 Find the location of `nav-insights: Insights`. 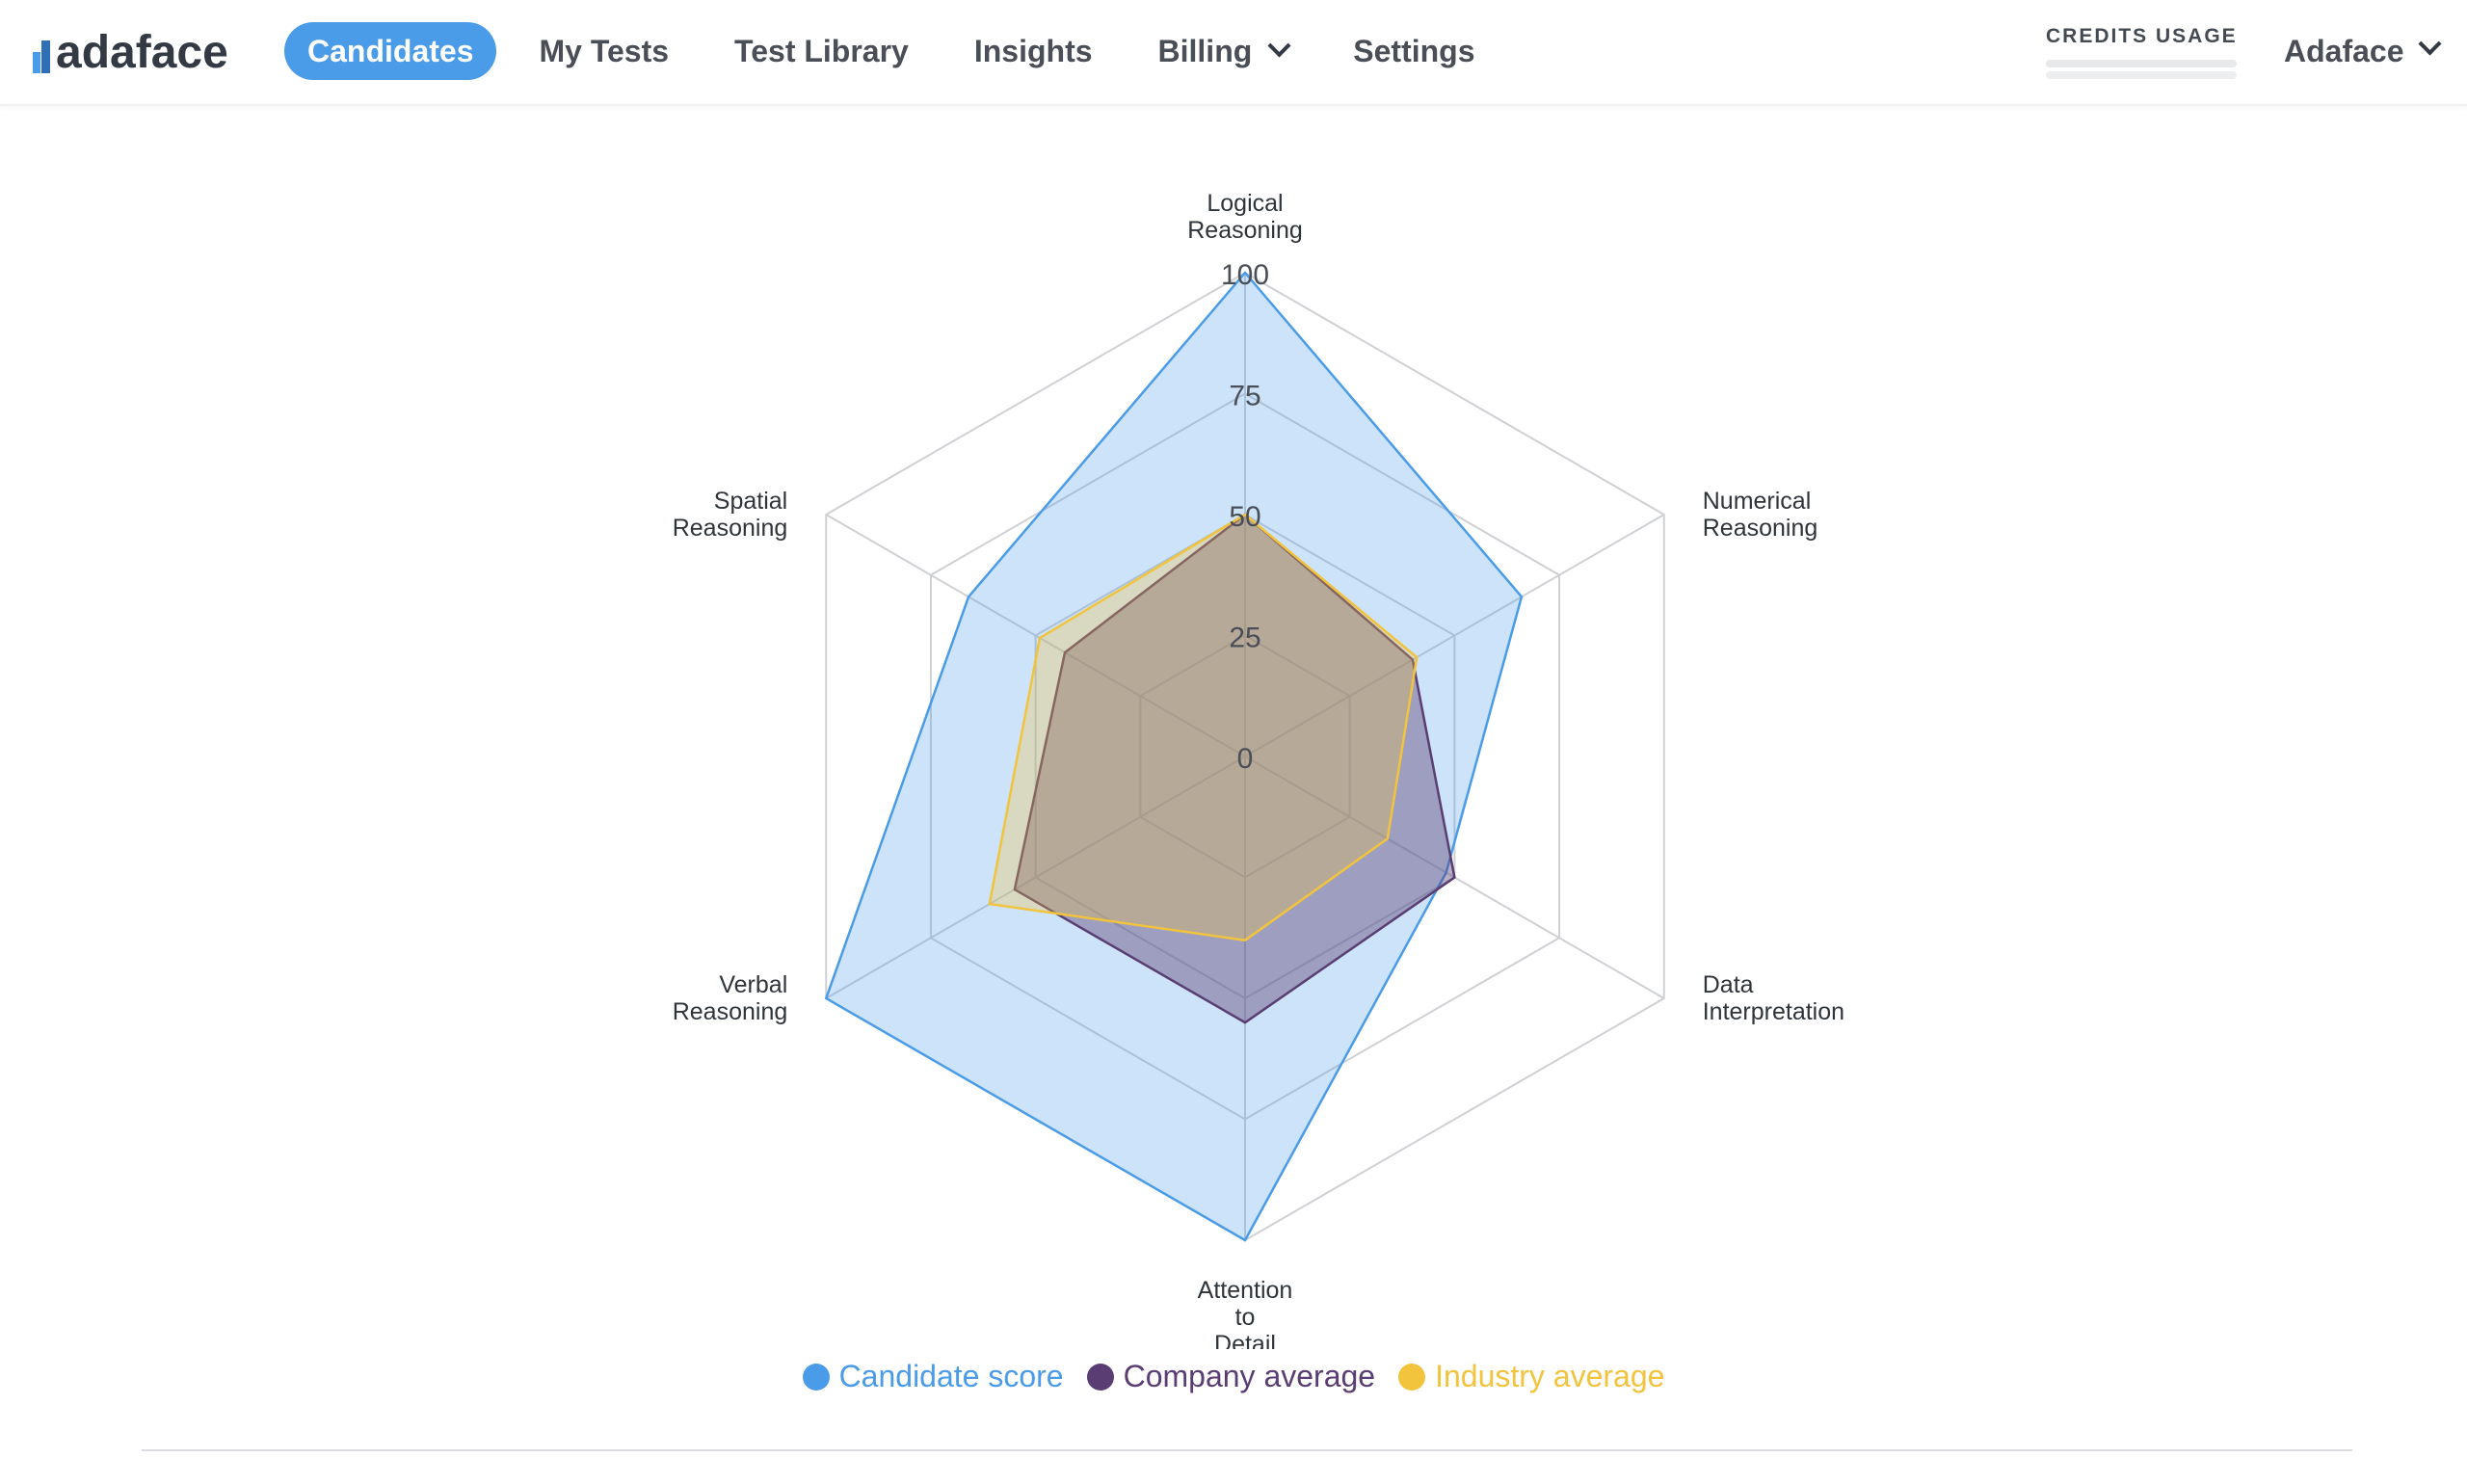

nav-insights: Insights is located at coordinates (1033, 51).